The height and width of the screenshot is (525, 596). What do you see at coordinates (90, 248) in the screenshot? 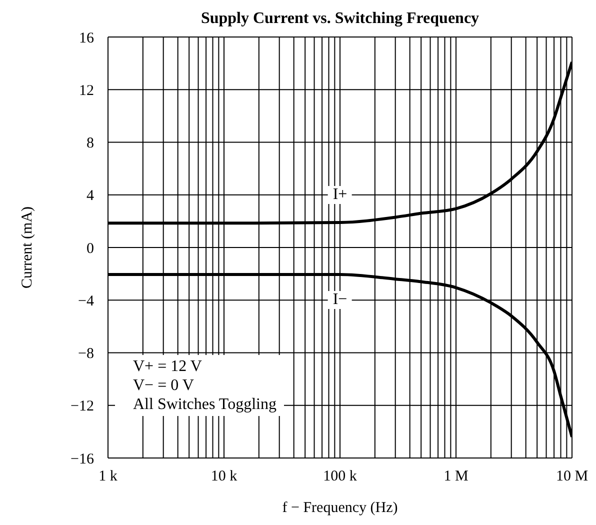
I see `y-tick-label: 0` at bounding box center [90, 248].